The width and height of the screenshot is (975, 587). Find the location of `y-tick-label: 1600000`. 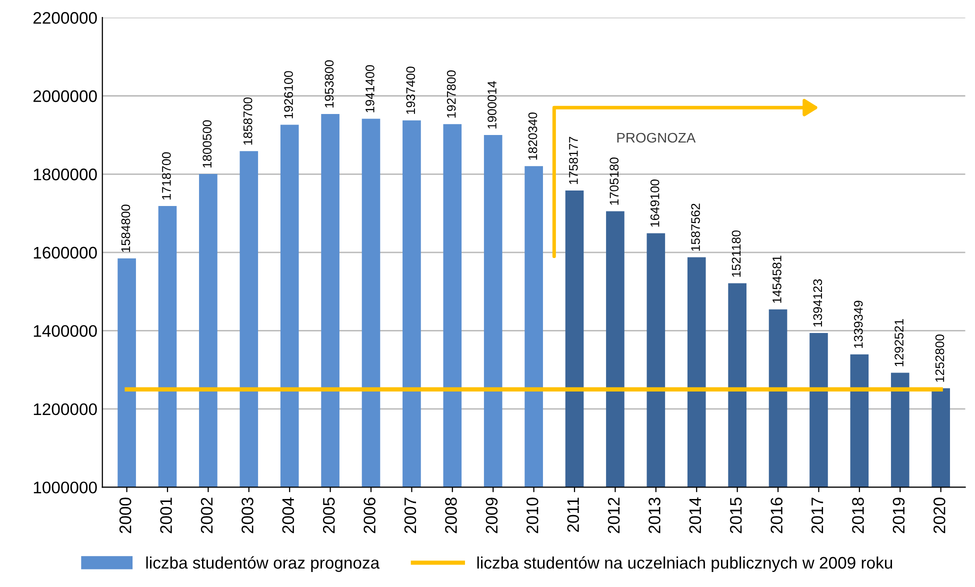

y-tick-label: 1600000 is located at coordinates (65, 252).